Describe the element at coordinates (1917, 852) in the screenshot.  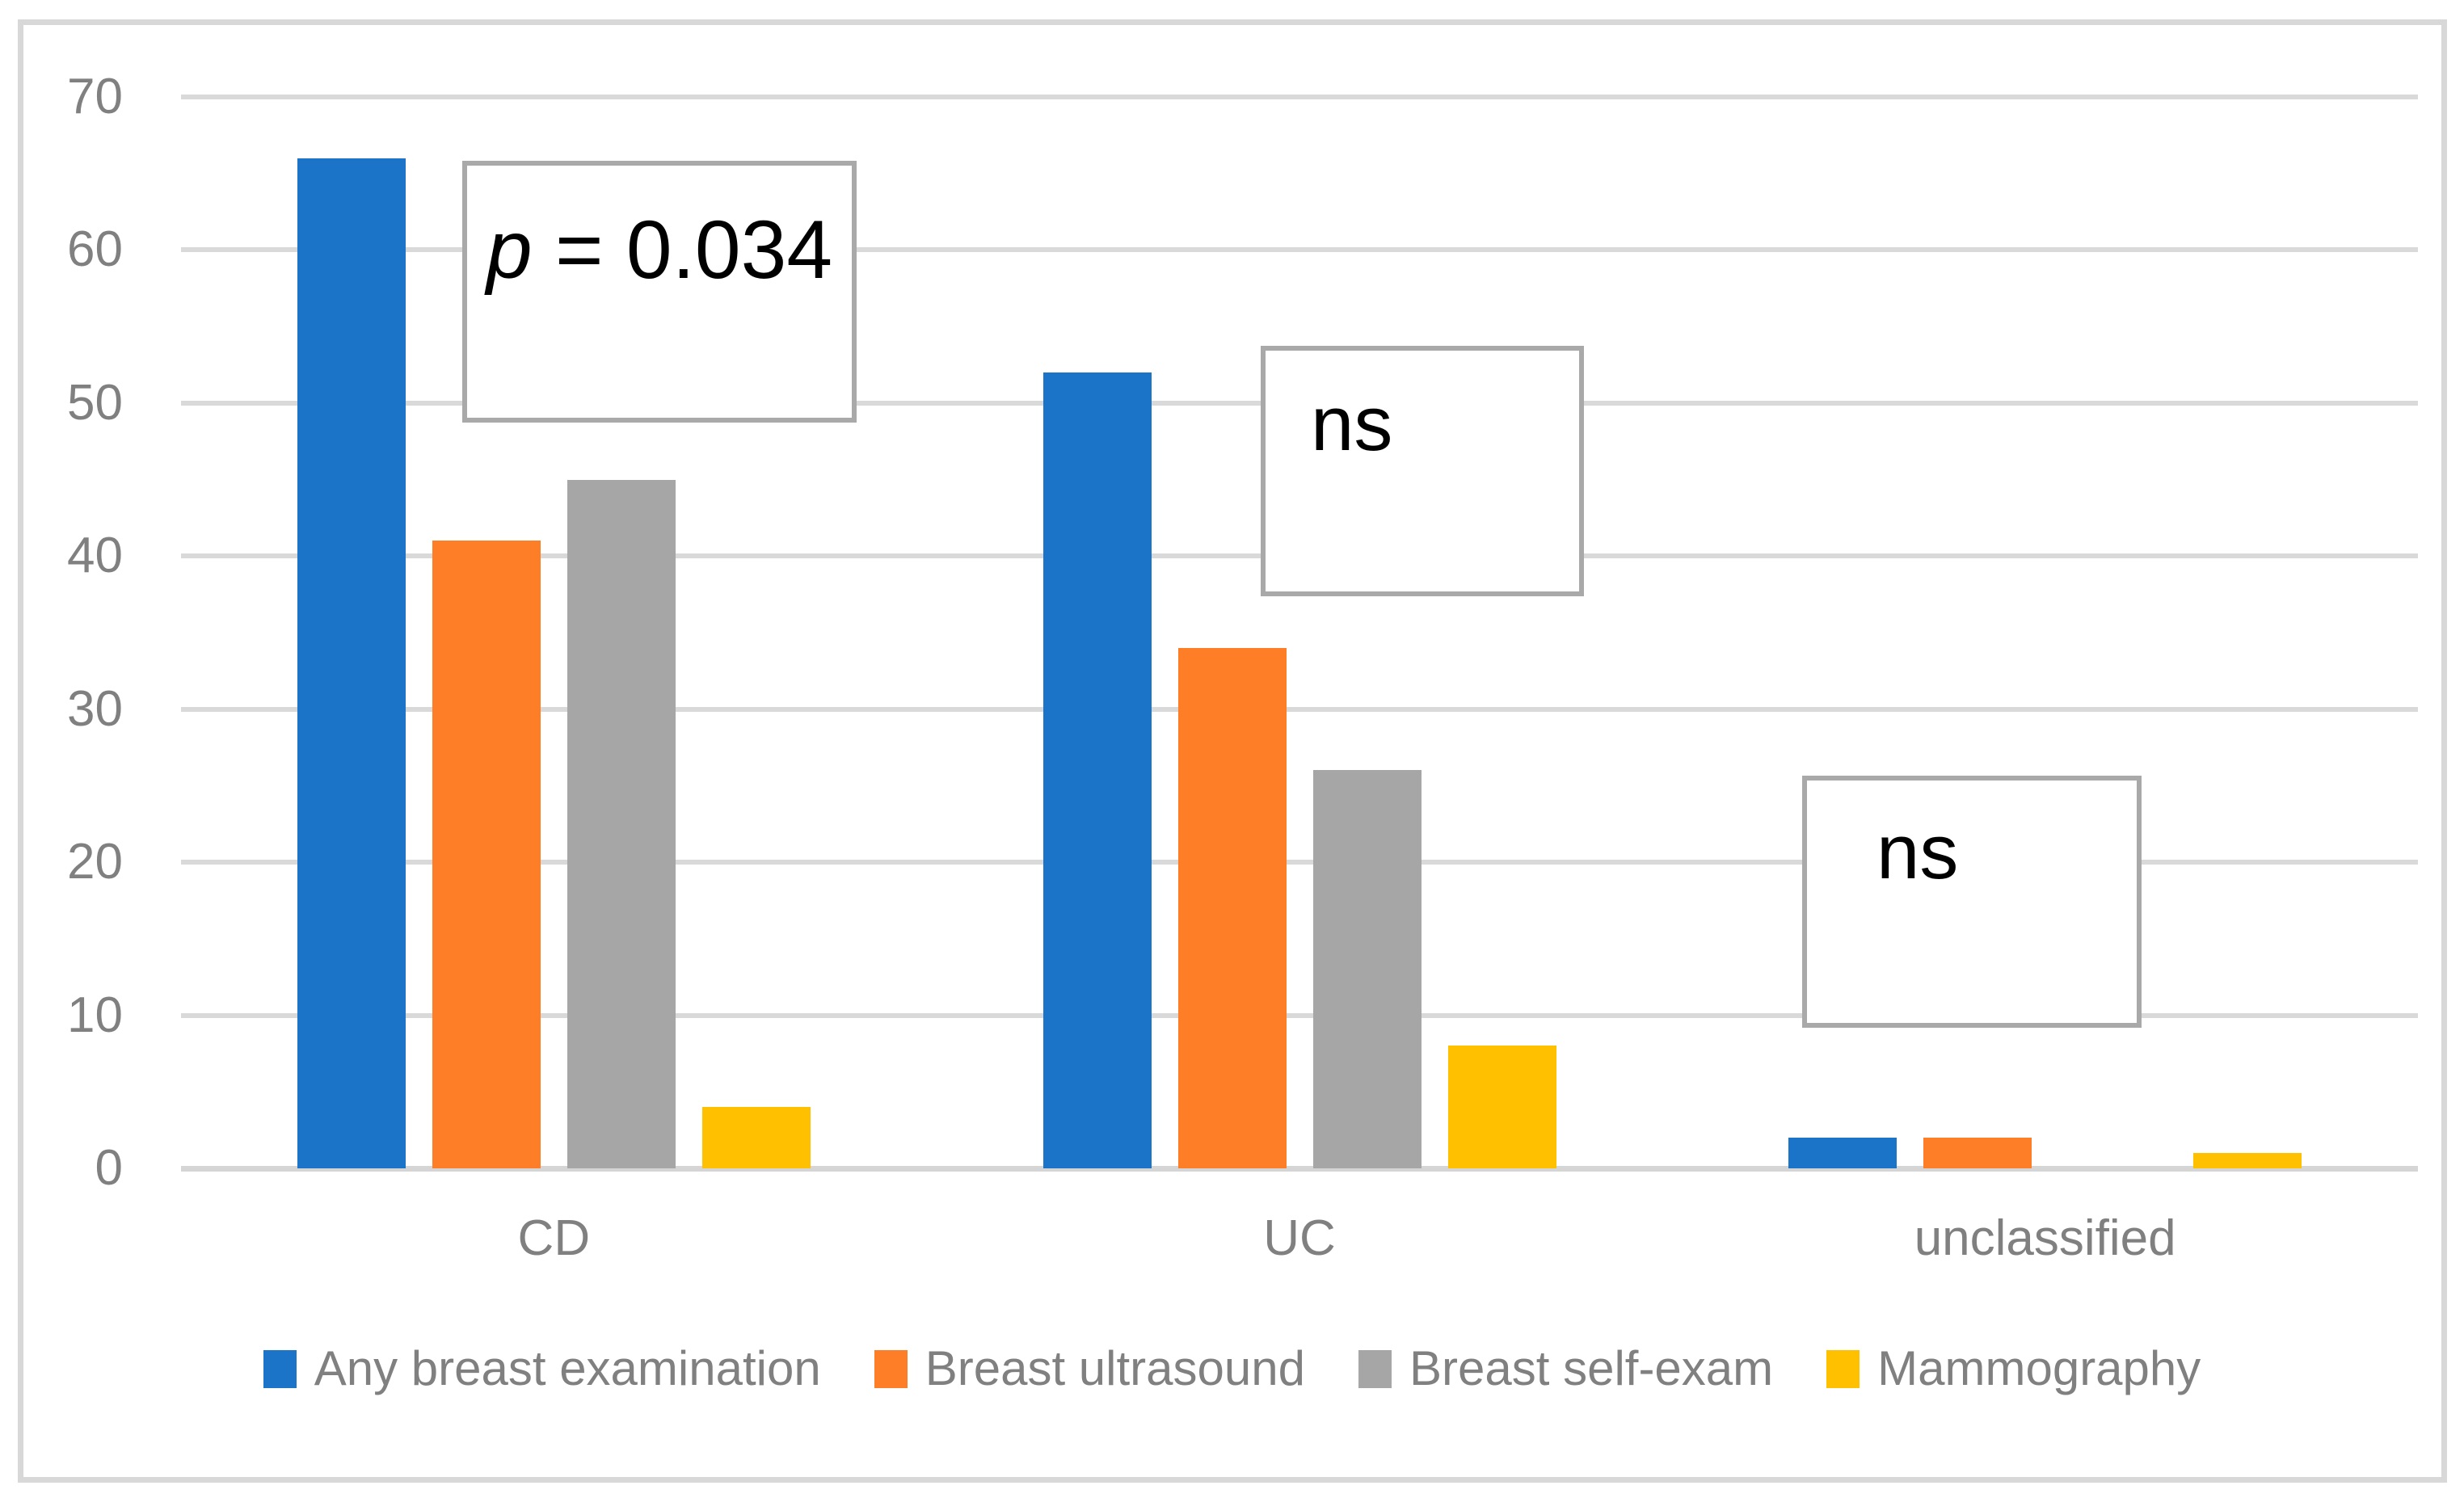
I see `annotation-text-unclassified: ns` at that location.